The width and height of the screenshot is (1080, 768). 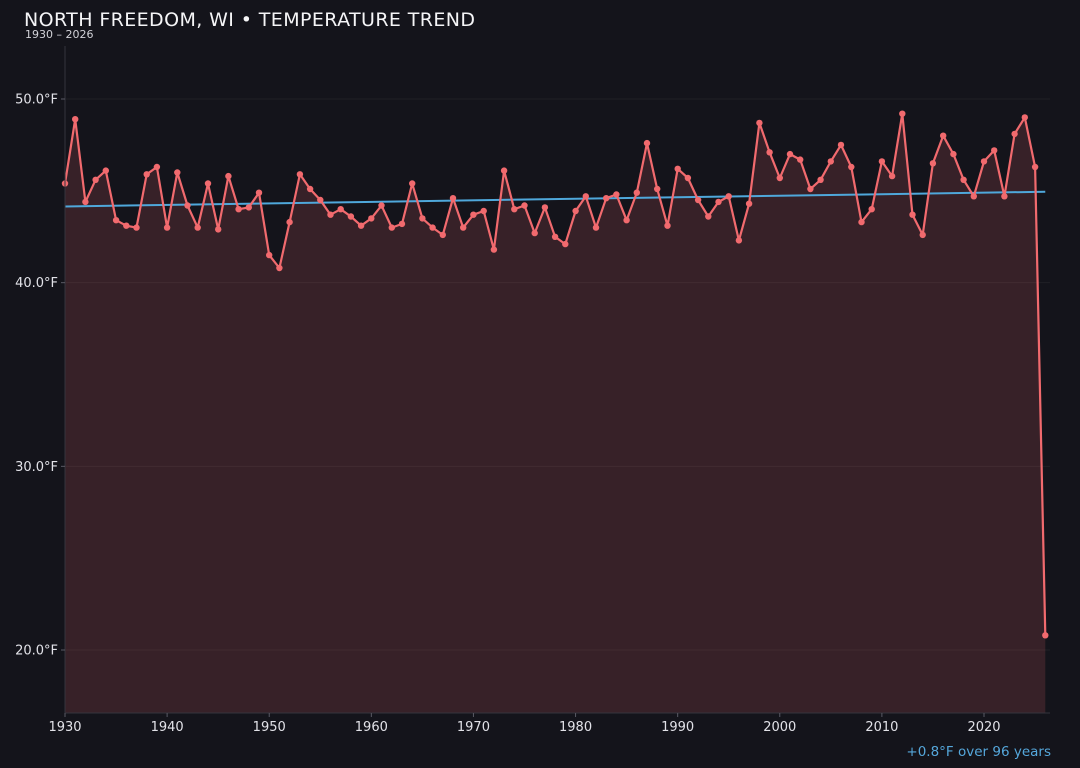 I want to click on data-point-1957, so click(x=340, y=209).